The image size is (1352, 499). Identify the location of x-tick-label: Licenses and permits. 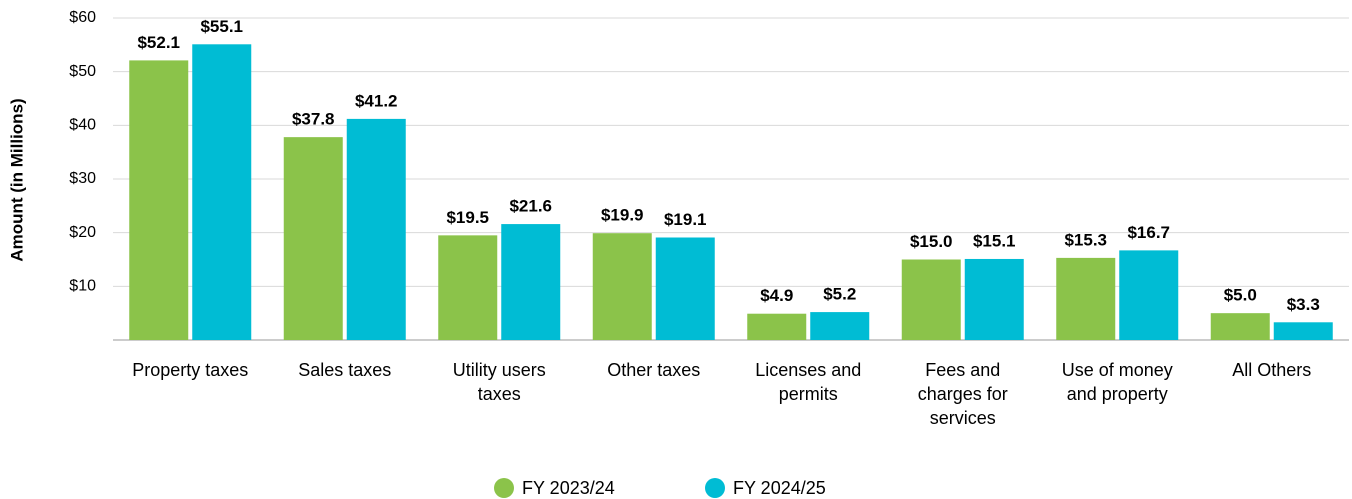
(808, 382).